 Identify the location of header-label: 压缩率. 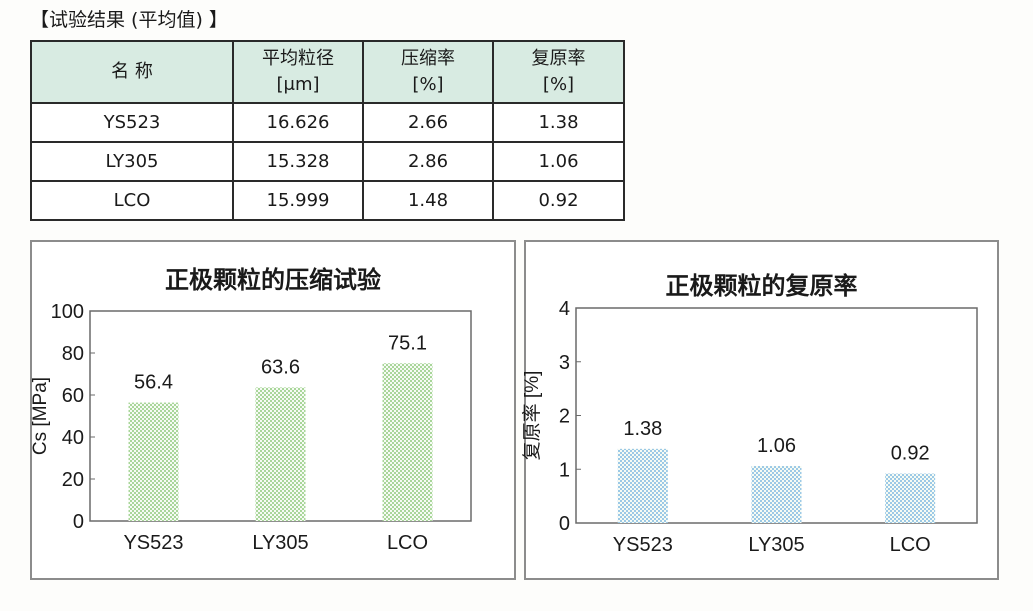
(428, 58).